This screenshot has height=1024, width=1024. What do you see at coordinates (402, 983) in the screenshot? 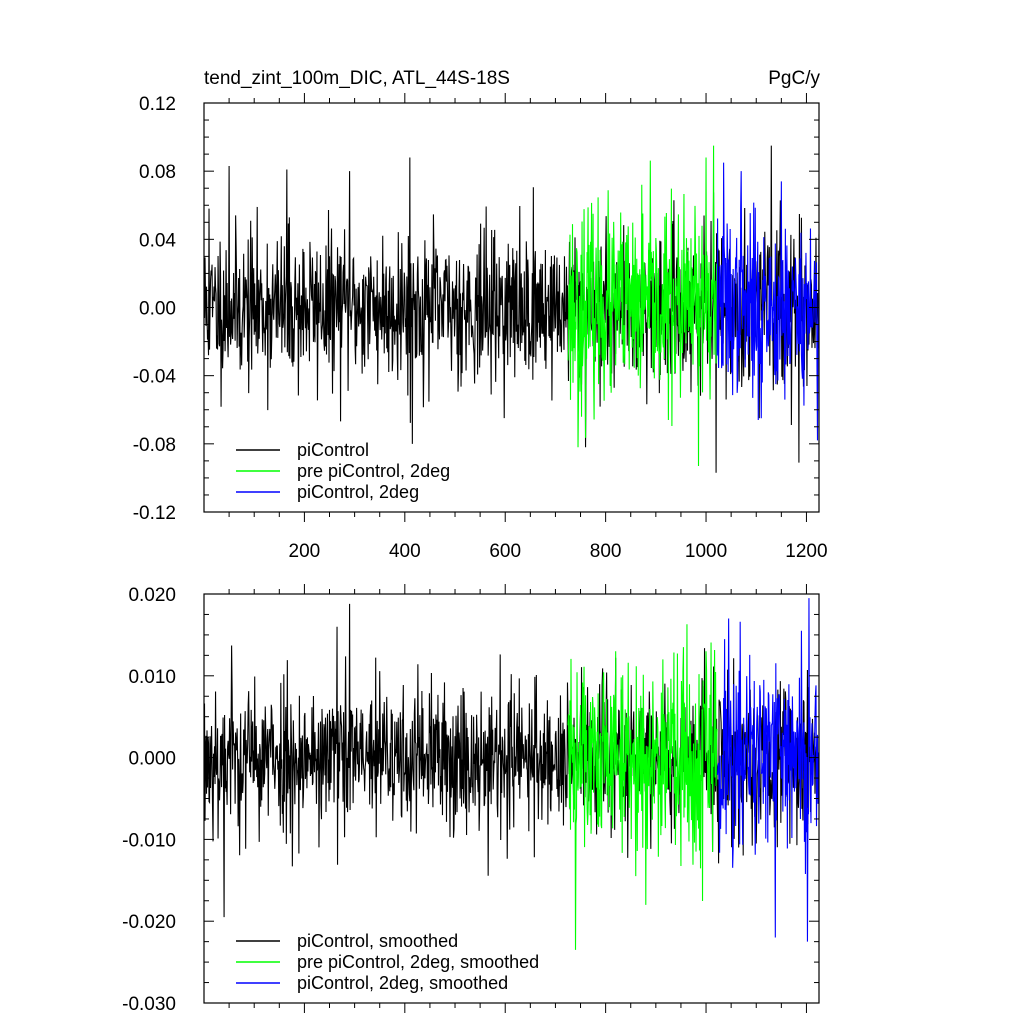
I see `legend-label: piControl, 2deg, smoothed` at bounding box center [402, 983].